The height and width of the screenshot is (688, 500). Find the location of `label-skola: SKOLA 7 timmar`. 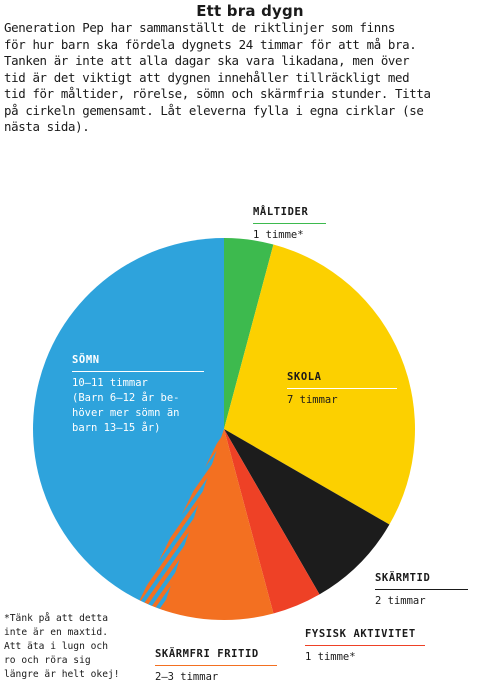

label-skola: SKOLA 7 timmar is located at coordinates (342, 389).